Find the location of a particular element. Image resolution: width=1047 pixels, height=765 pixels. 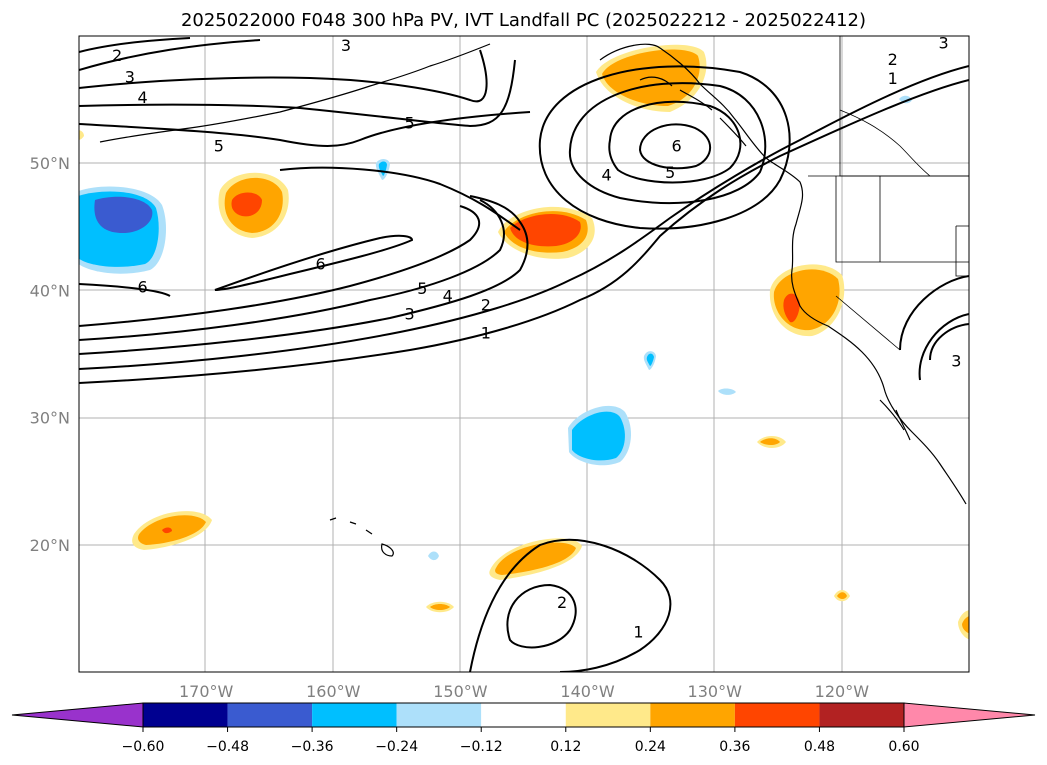

latitude-tick-labels: 50°N 40°N 30°N 20°N is located at coordinates (50, 354).